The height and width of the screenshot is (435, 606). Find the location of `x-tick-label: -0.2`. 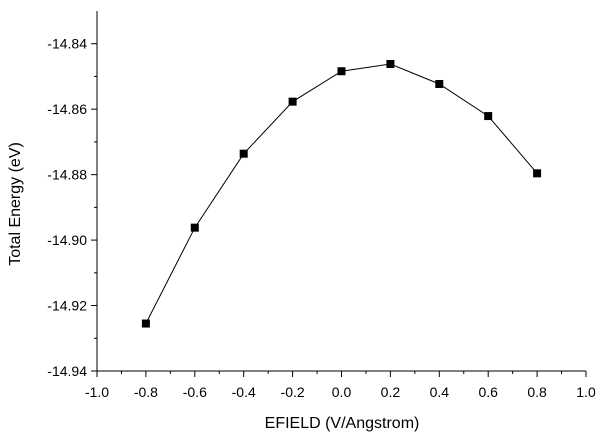

x-tick-label: -0.2 is located at coordinates (293, 392).